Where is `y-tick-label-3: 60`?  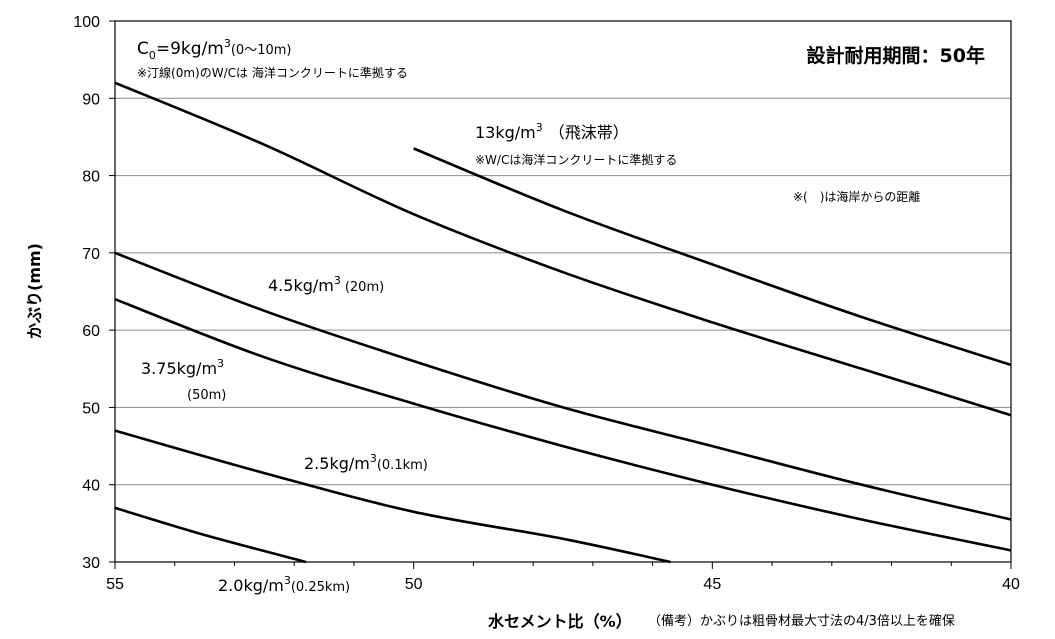
y-tick-label-3: 60 is located at coordinates (91, 331).